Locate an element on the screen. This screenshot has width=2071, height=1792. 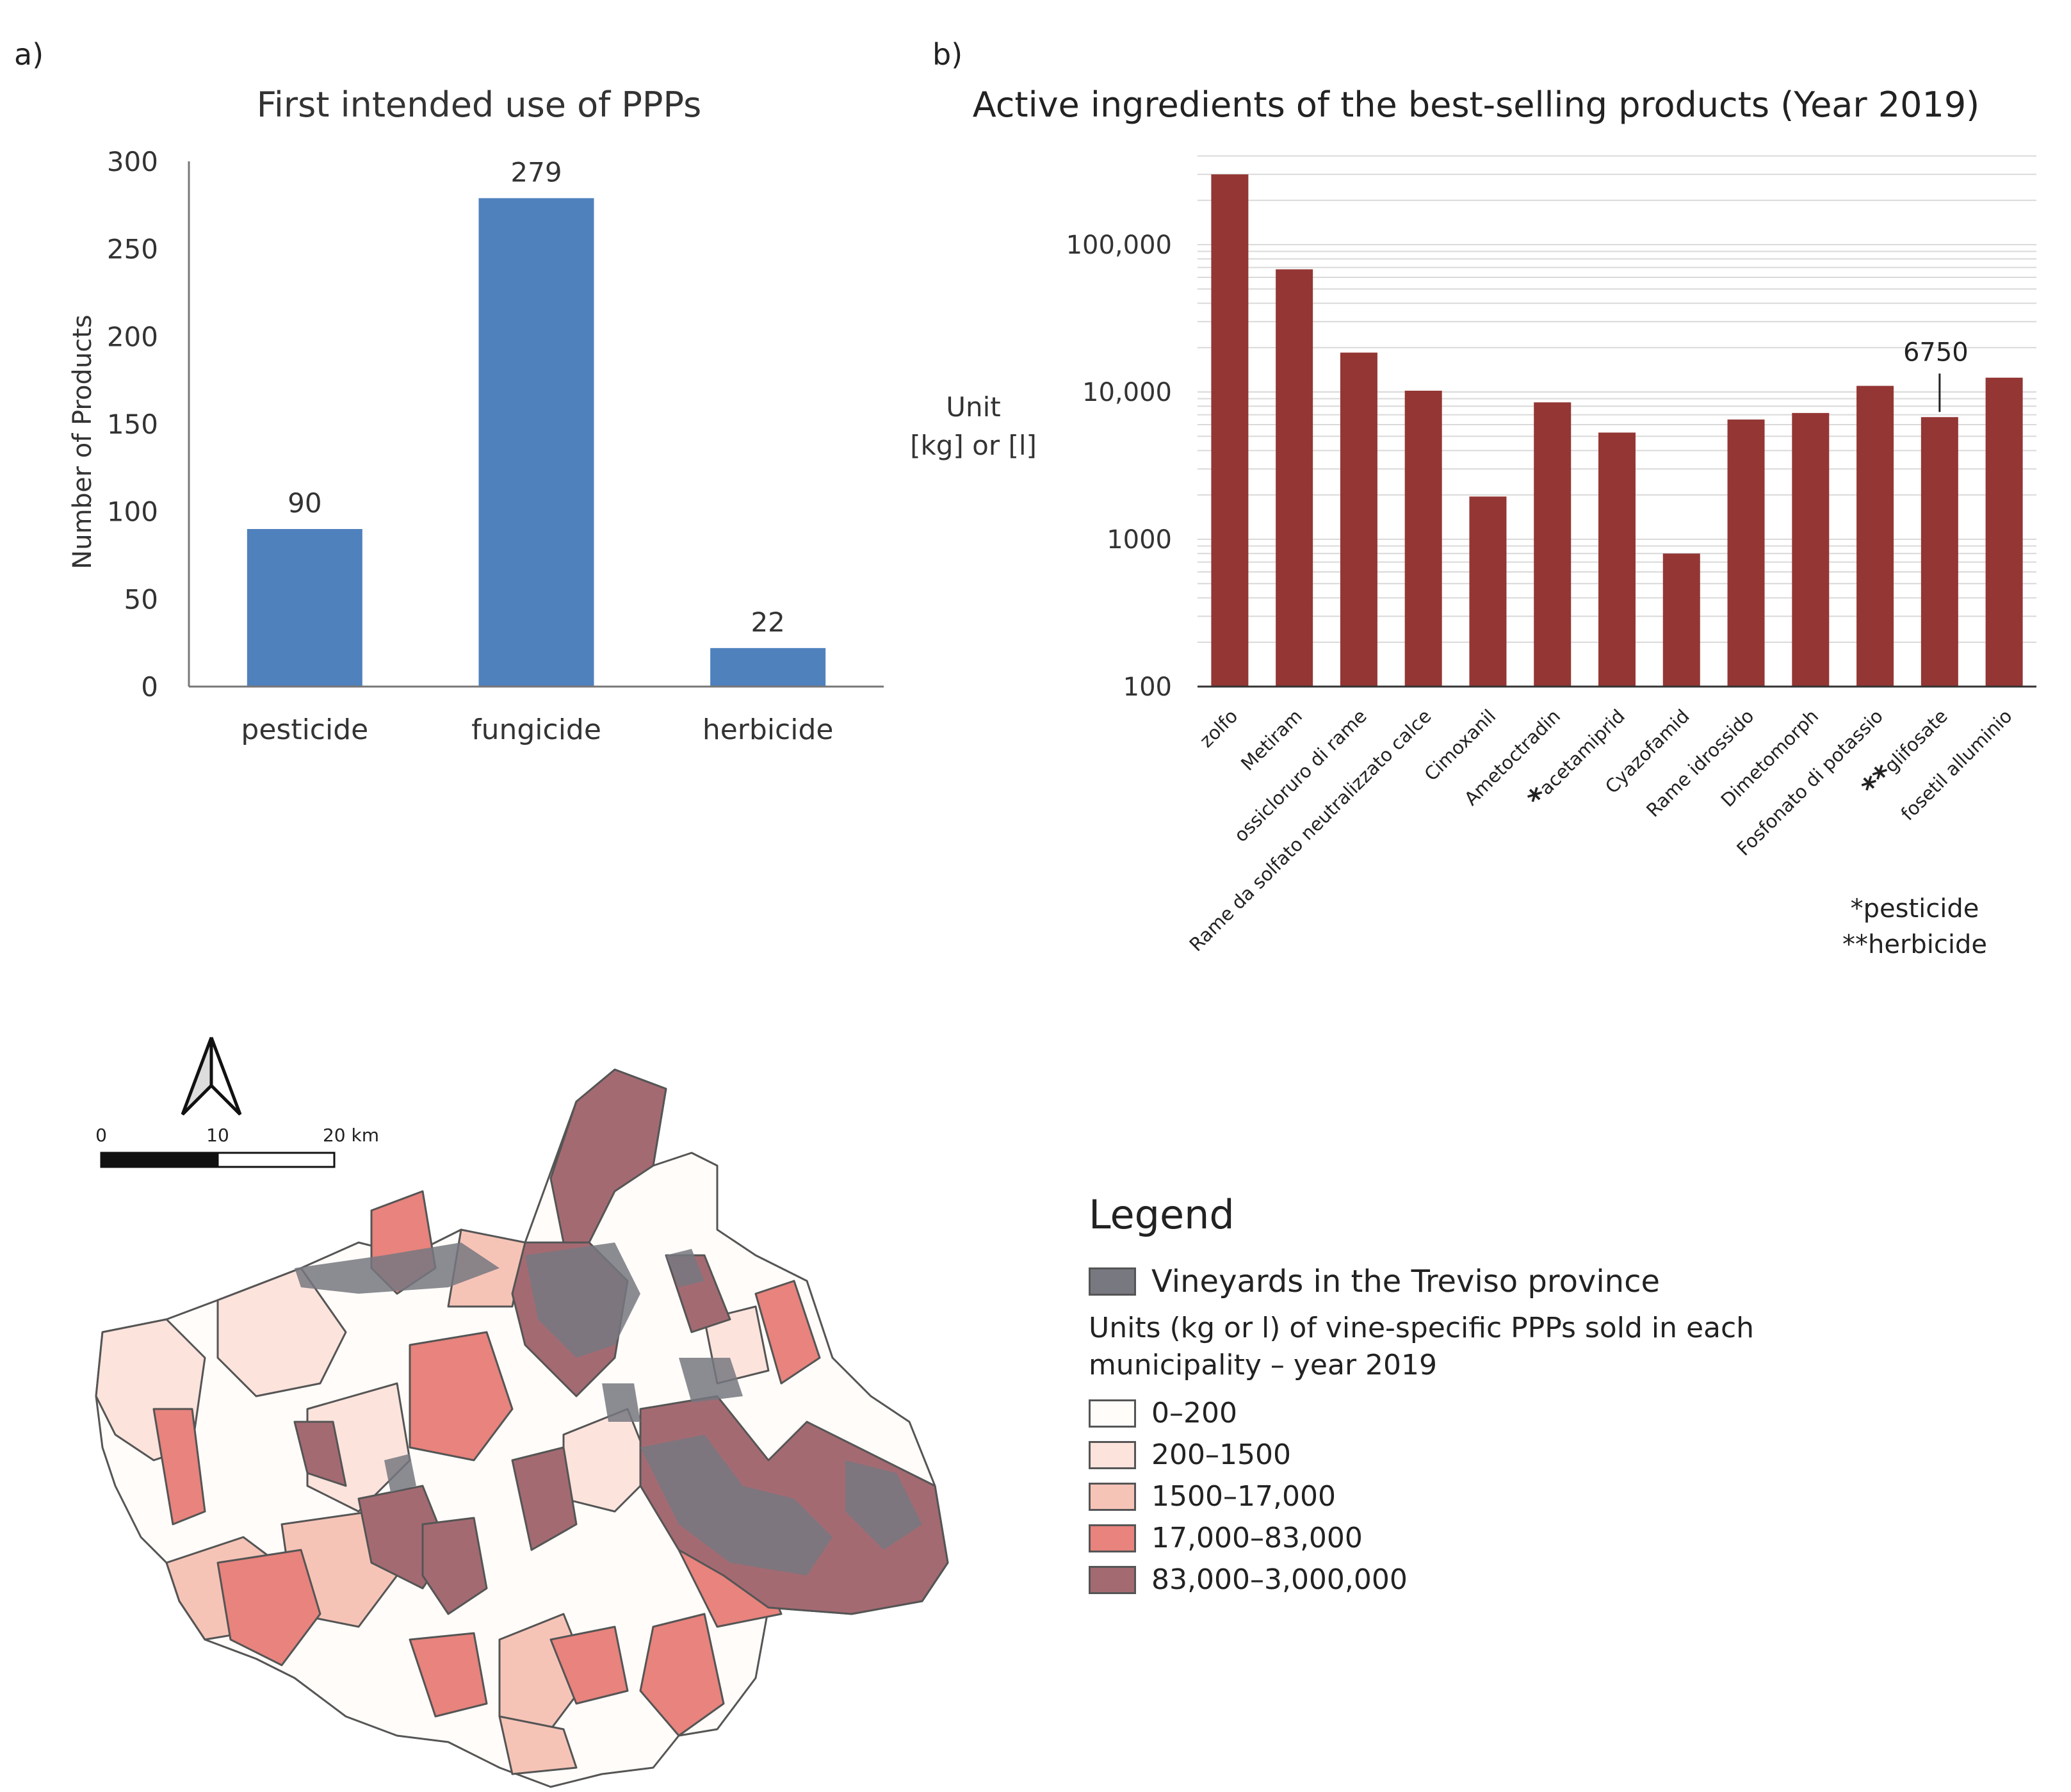
legend-class-row: 200–1500 is located at coordinates (1473, 1455).